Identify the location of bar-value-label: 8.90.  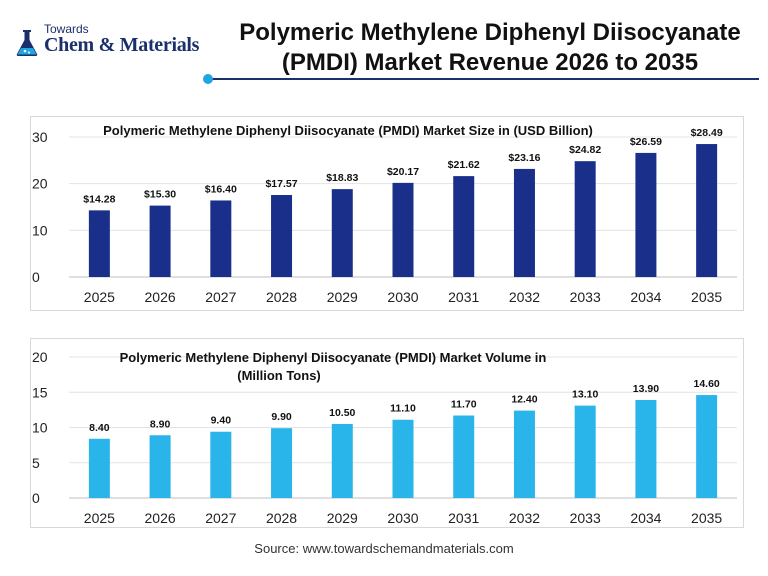
(160, 424).